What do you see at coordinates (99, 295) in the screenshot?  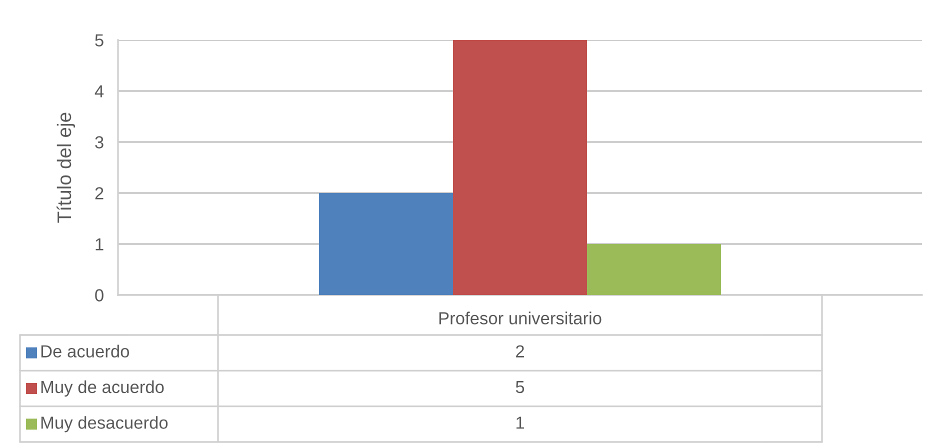 I see `y-tick-label: 0` at bounding box center [99, 295].